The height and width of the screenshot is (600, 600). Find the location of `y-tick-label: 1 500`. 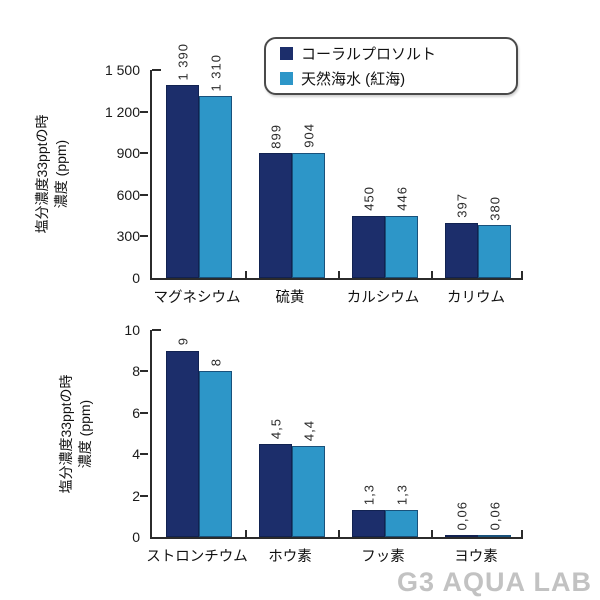

y-tick-label: 1 500 is located at coordinates (122, 70).